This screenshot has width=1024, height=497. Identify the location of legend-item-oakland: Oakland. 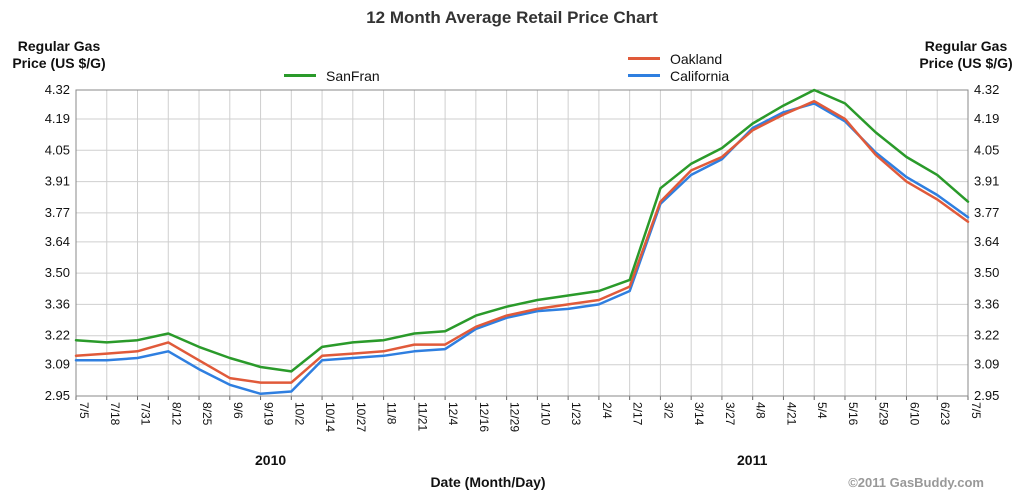
(675, 59).